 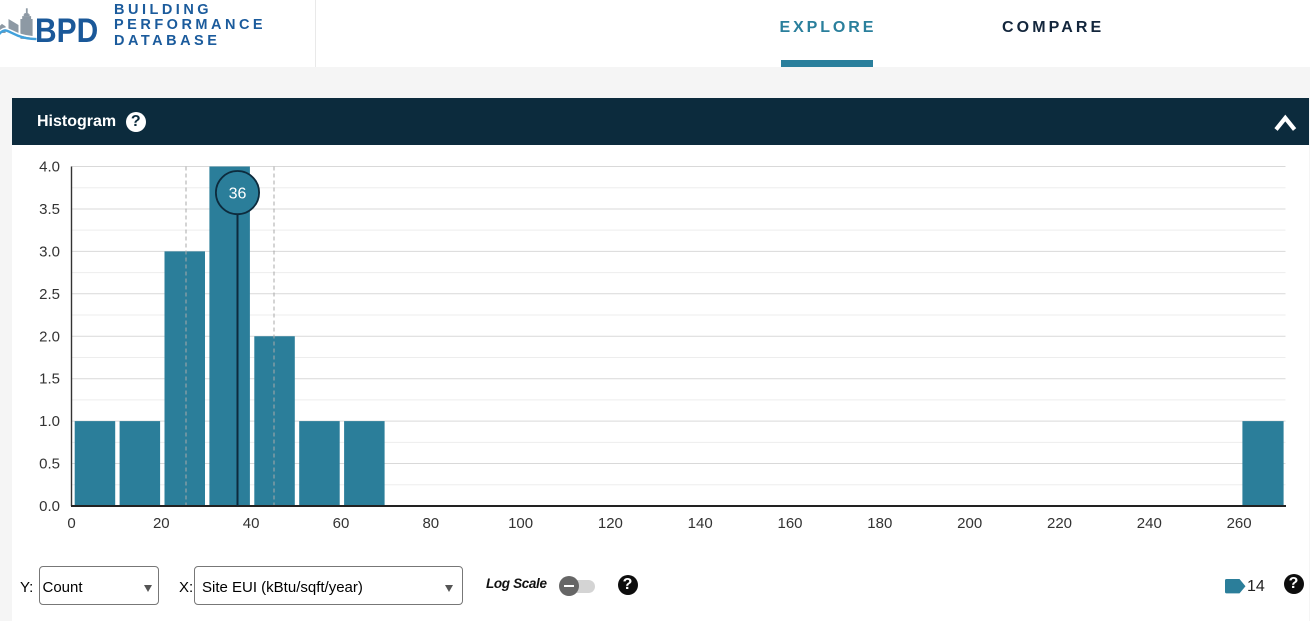 I want to click on svg-text: 2.5, so click(x=49, y=294).